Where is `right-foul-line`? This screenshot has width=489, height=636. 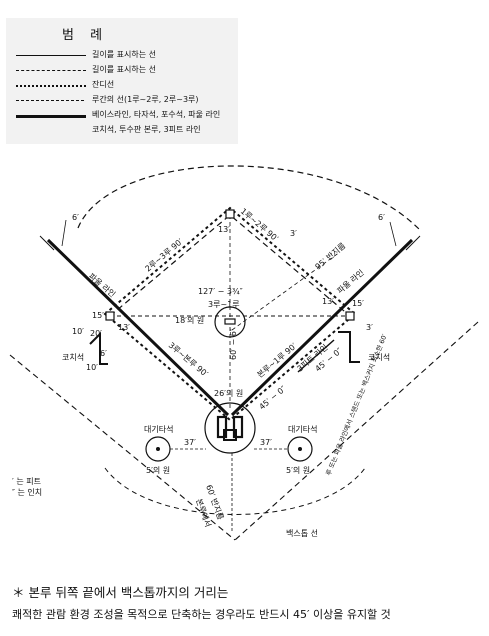 right-foul-line is located at coordinates (322, 327).